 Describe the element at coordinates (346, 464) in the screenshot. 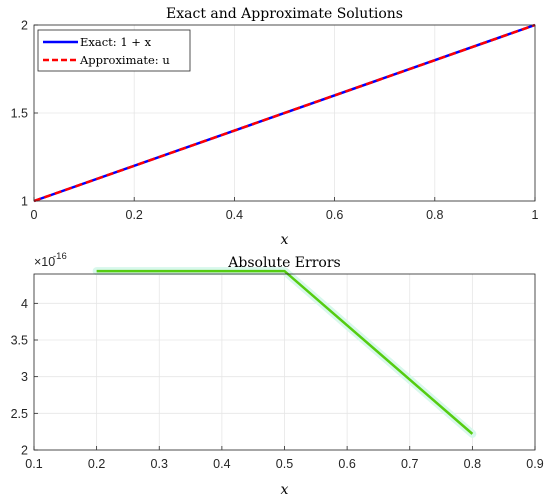

I see `bottom-x-tick-label: 0.6` at that location.